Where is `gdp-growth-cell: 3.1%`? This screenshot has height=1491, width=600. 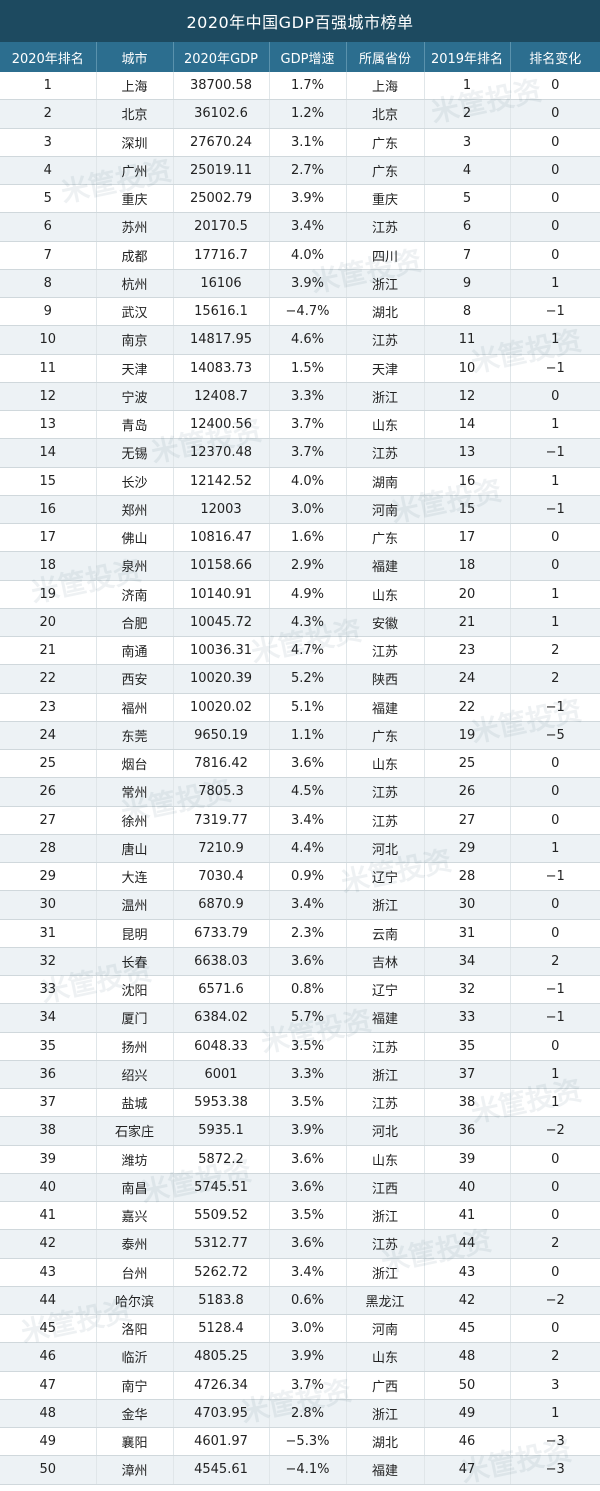 gdp-growth-cell: 3.1% is located at coordinates (308, 142).